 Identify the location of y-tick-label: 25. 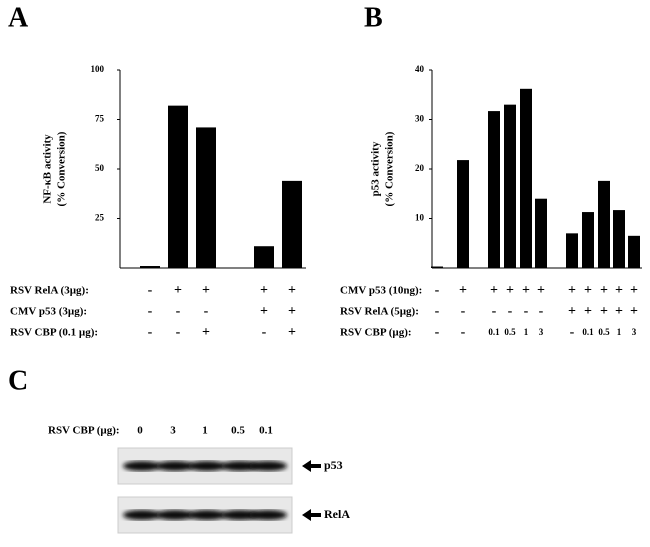
(100, 218).